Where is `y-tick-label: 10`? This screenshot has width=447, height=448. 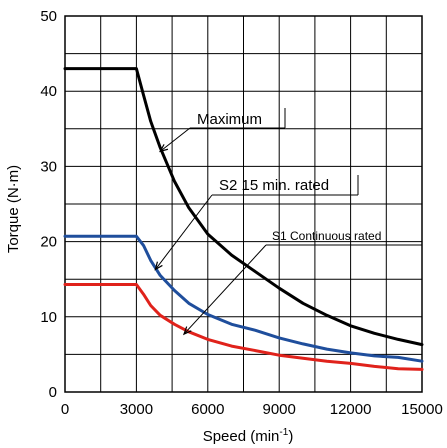 y-tick-label: 10 is located at coordinates (48, 317).